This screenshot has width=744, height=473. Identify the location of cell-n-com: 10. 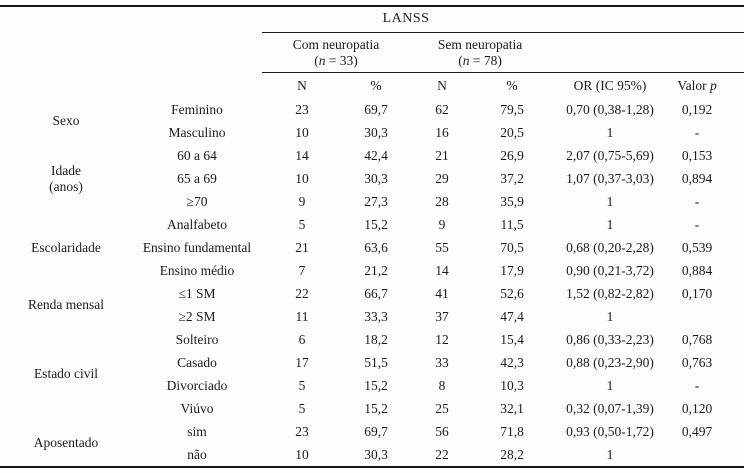
(302, 132).